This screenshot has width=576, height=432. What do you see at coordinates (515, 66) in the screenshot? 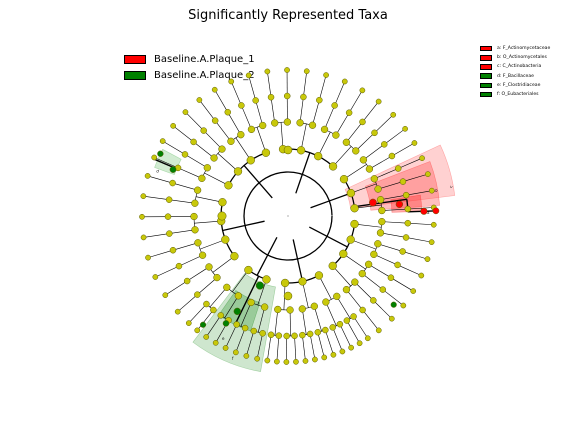
I see `taxa-legend-entry-c: c: C_Actinobacteria` at bounding box center [515, 66].